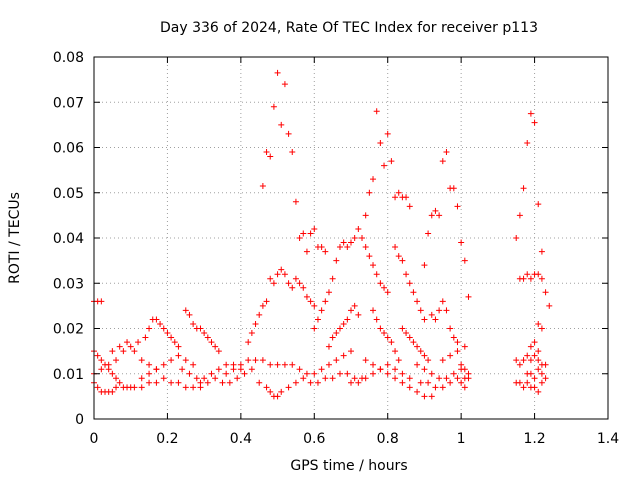  What do you see at coordinates (68, 330) in the screenshot?
I see `y-tick-label: 0.02` at bounding box center [68, 330].